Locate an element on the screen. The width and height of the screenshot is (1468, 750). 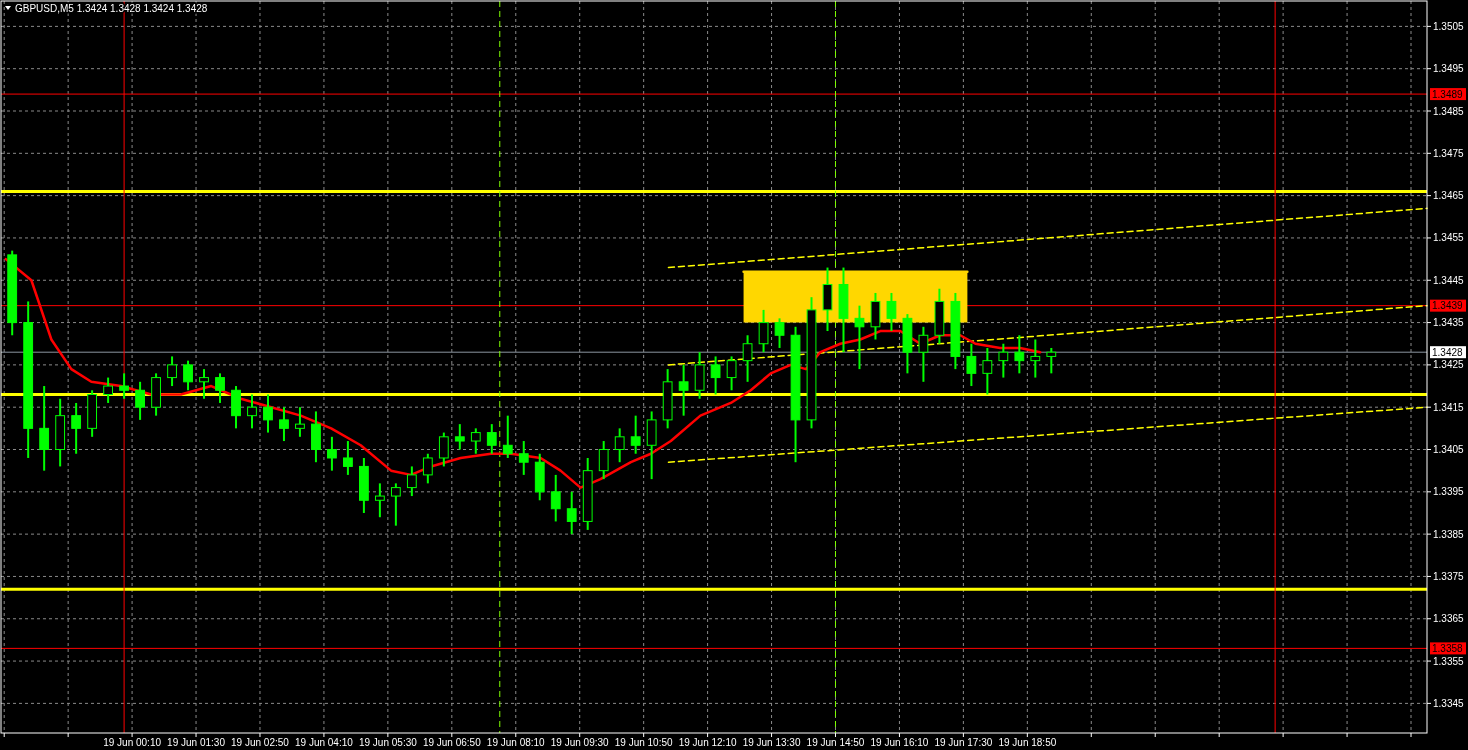
ref-line-label: 1.3358 is located at coordinates (1448, 648).